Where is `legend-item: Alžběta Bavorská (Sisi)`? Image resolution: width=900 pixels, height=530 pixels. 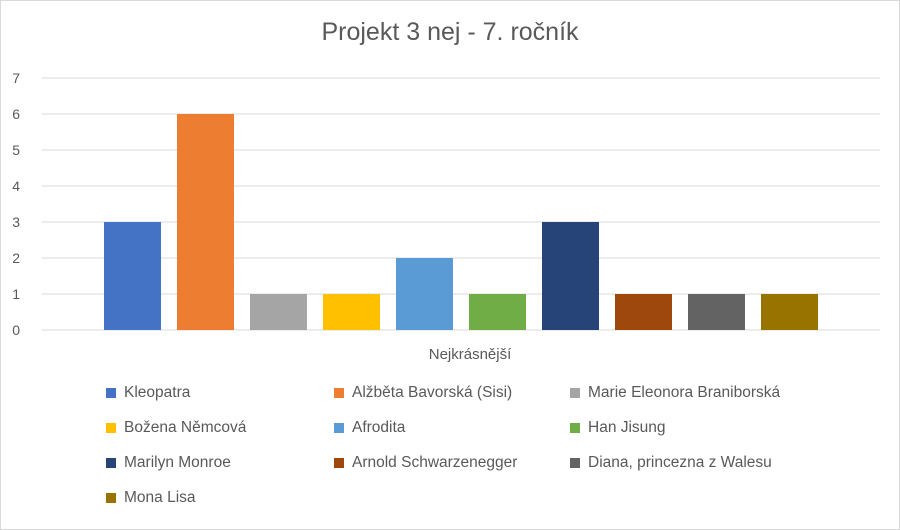 legend-item: Alžběta Bavorská (Sisi) is located at coordinates (452, 393).